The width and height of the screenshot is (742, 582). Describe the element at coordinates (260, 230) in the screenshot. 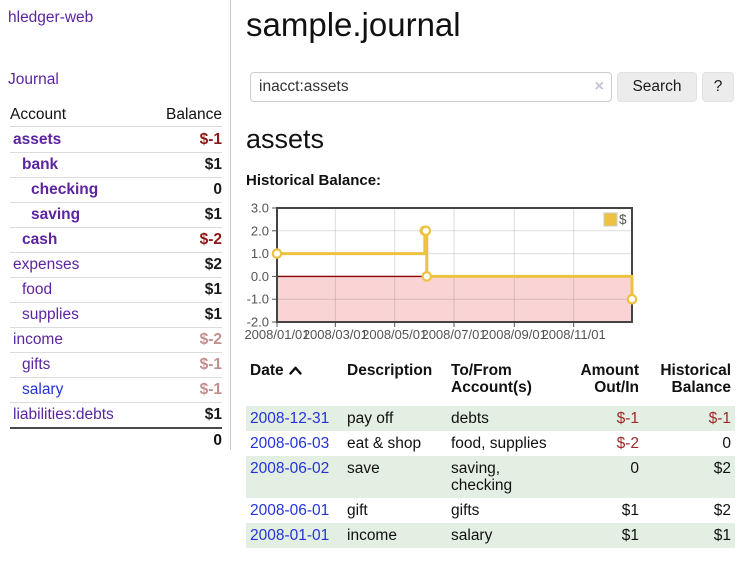

I see `svg-text: 2.0` at that location.